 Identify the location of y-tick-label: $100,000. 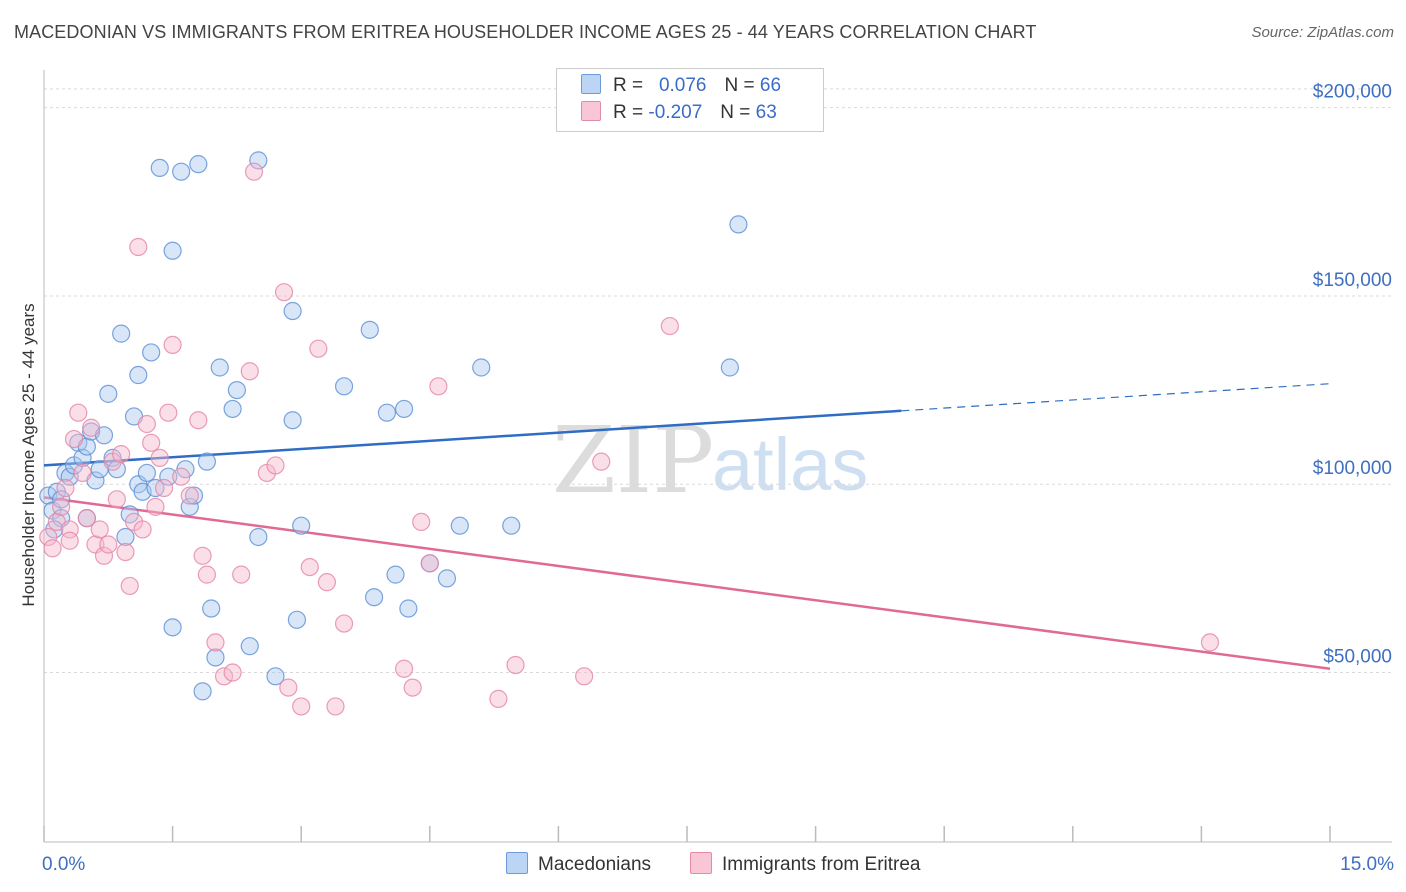
(1352, 468).